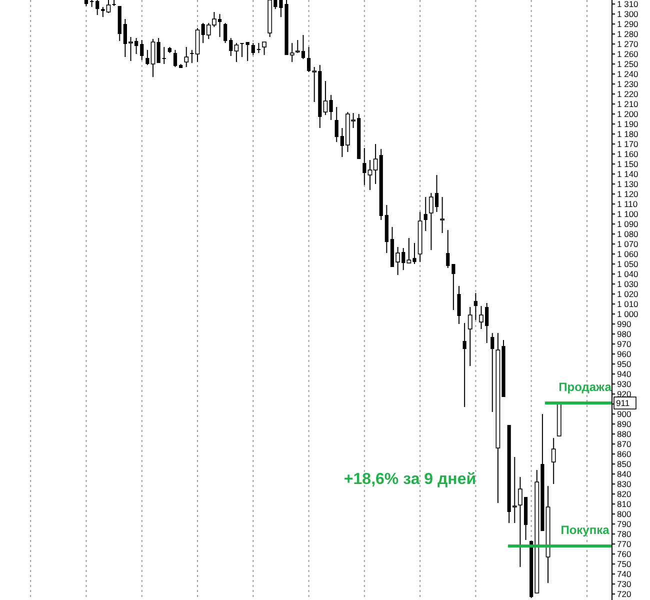 The width and height of the screenshot is (650, 600). What do you see at coordinates (628, 243) in the screenshot?
I see `y-tick-label: 1 070` at bounding box center [628, 243].